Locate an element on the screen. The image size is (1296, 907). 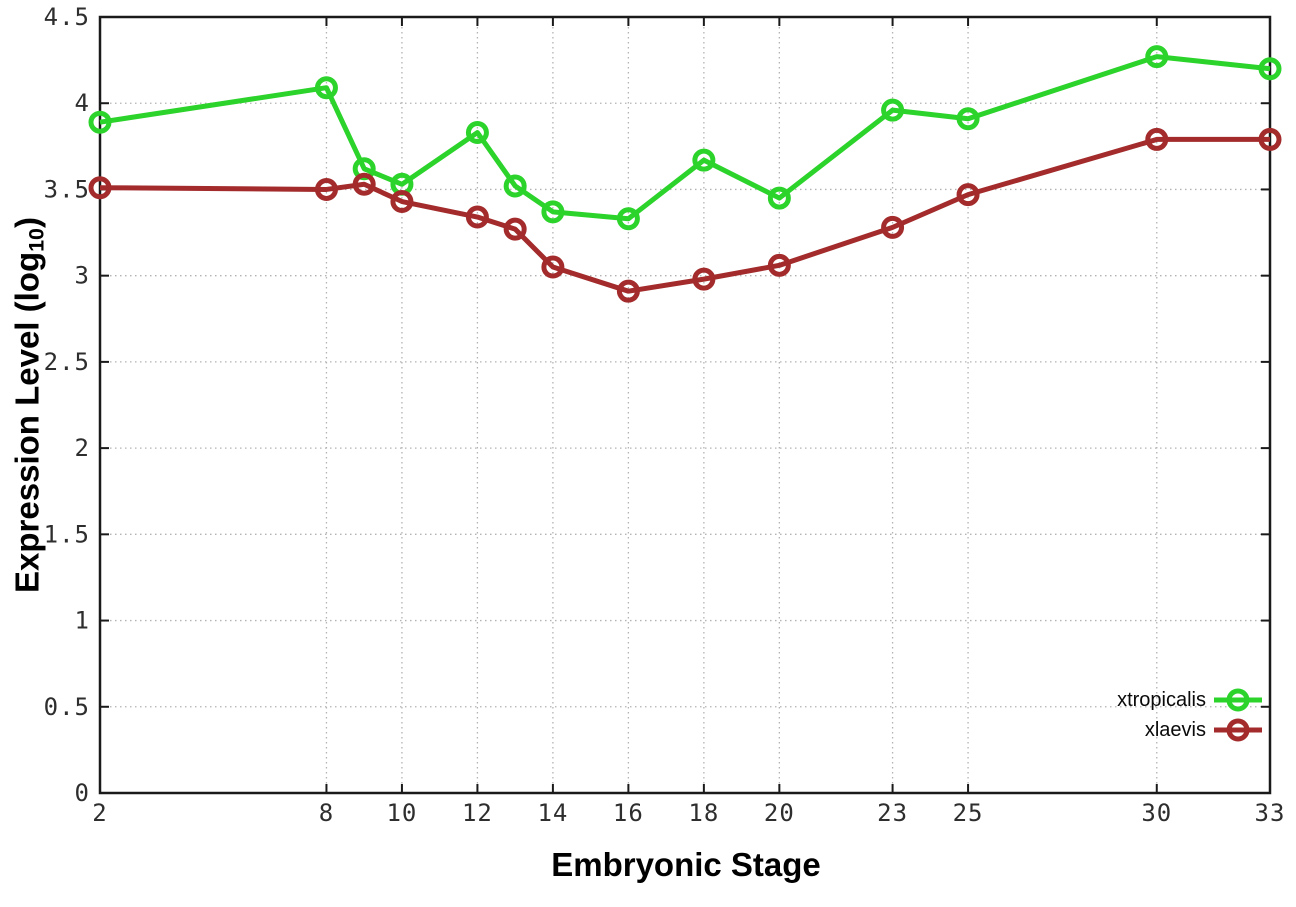
legend-marker-xtropicalis-icon is located at coordinates (1238, 700).